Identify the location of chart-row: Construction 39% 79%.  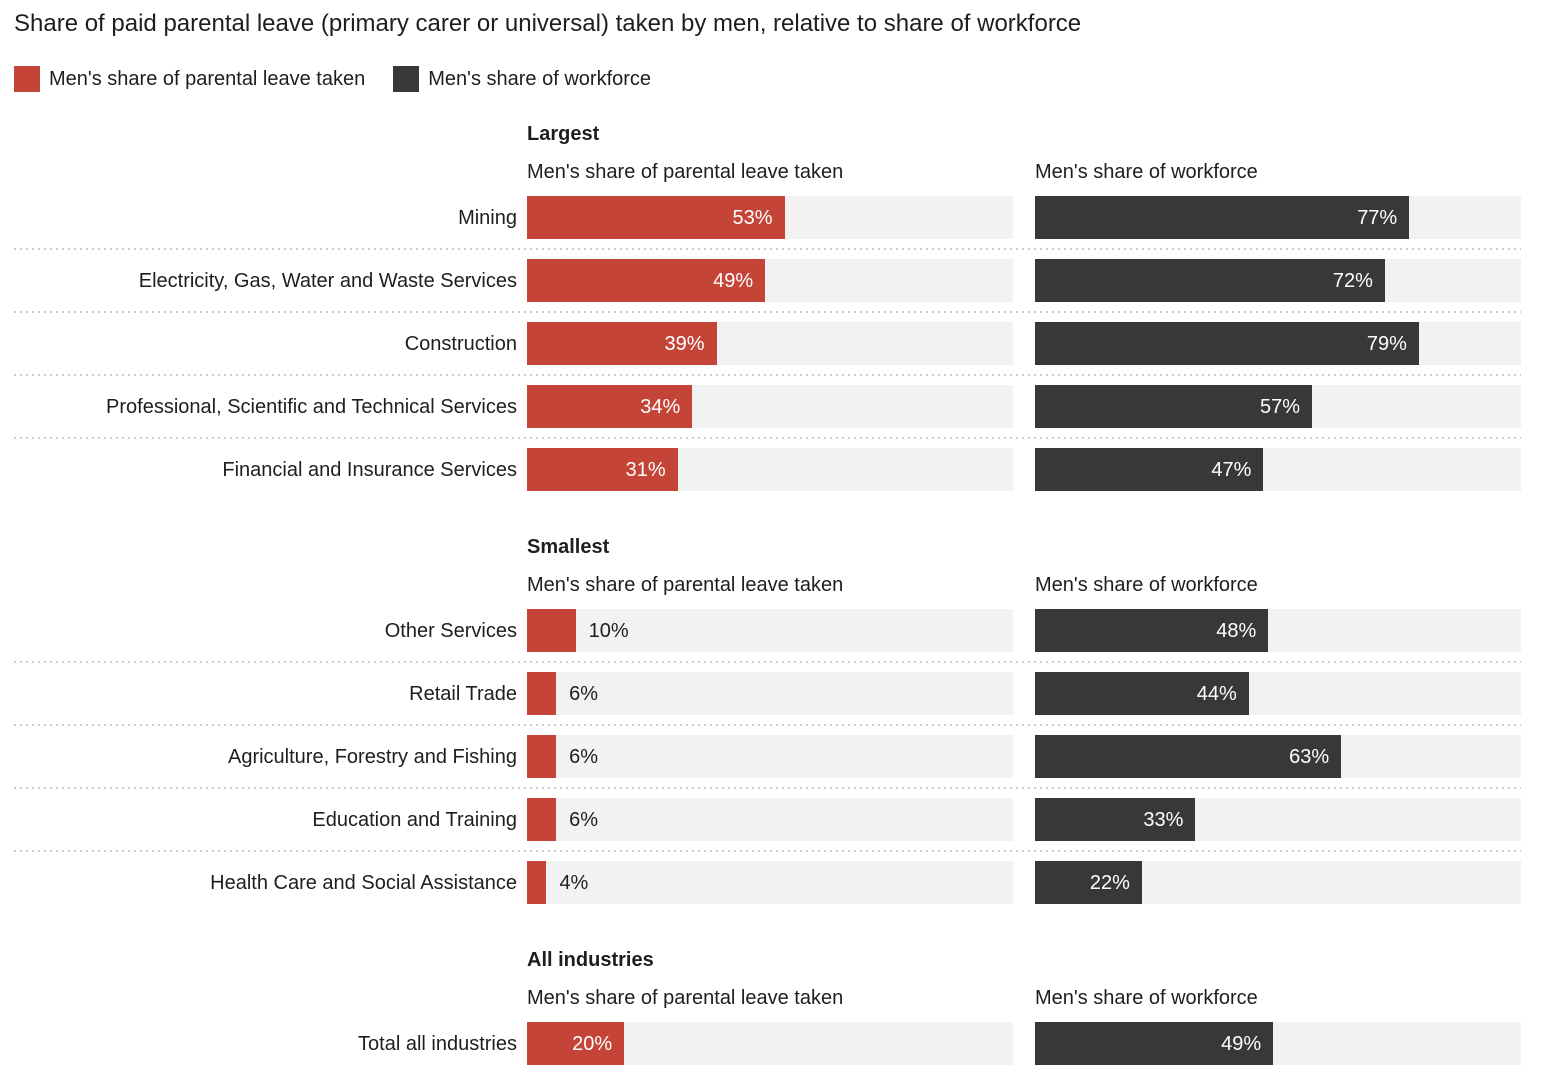
(767, 343).